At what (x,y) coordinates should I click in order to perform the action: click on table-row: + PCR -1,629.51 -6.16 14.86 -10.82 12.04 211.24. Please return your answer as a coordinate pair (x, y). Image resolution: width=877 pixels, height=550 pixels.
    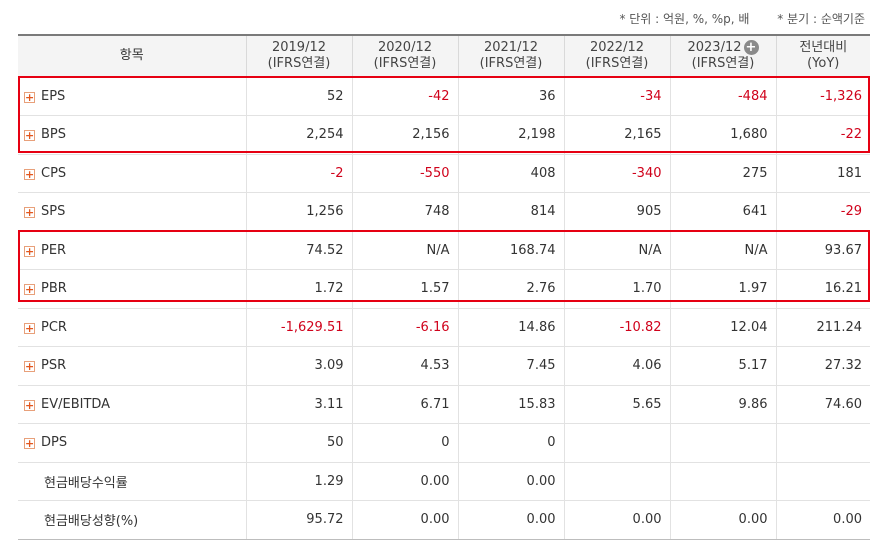
    Looking at the image, I should click on (444, 327).